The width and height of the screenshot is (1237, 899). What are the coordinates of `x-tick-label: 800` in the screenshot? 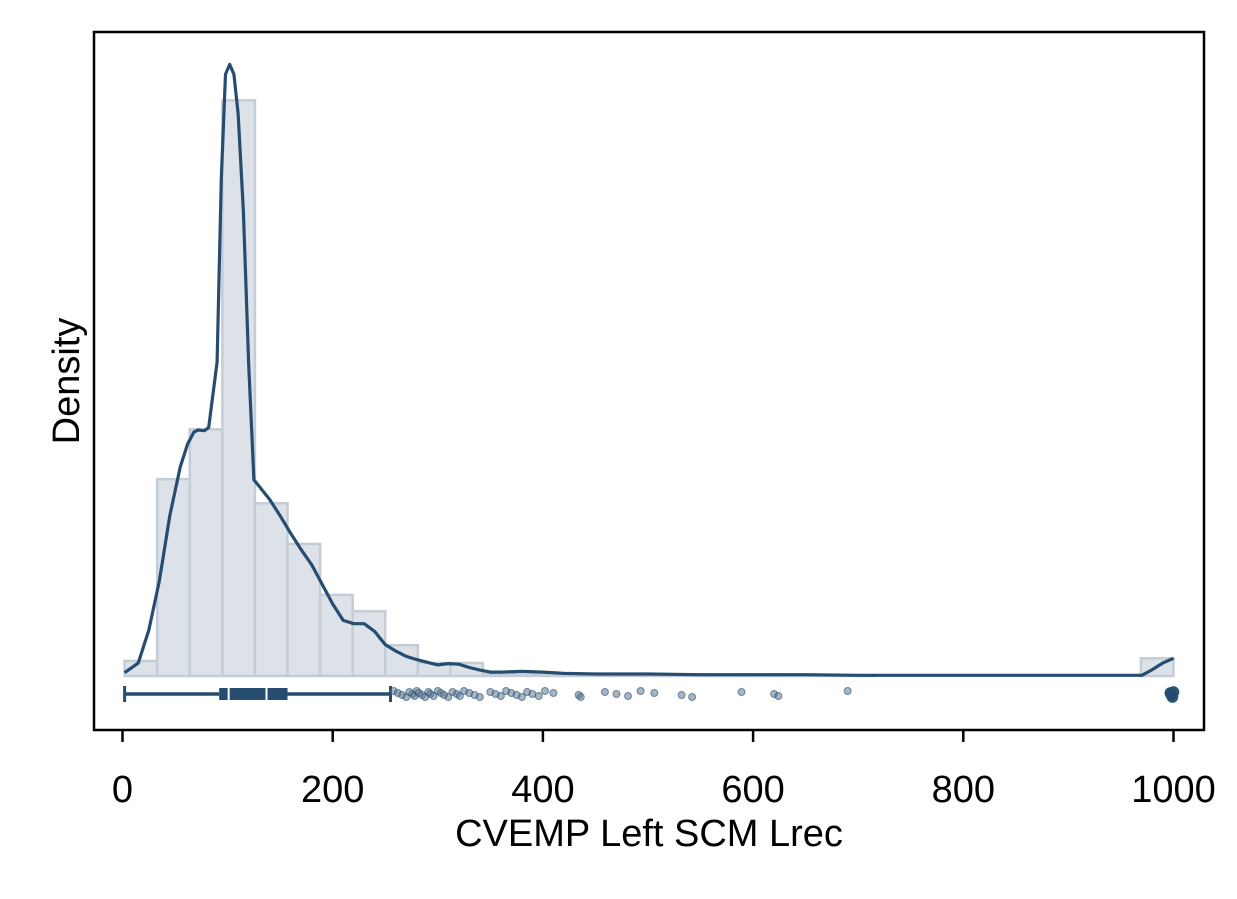 It's located at (963, 790).